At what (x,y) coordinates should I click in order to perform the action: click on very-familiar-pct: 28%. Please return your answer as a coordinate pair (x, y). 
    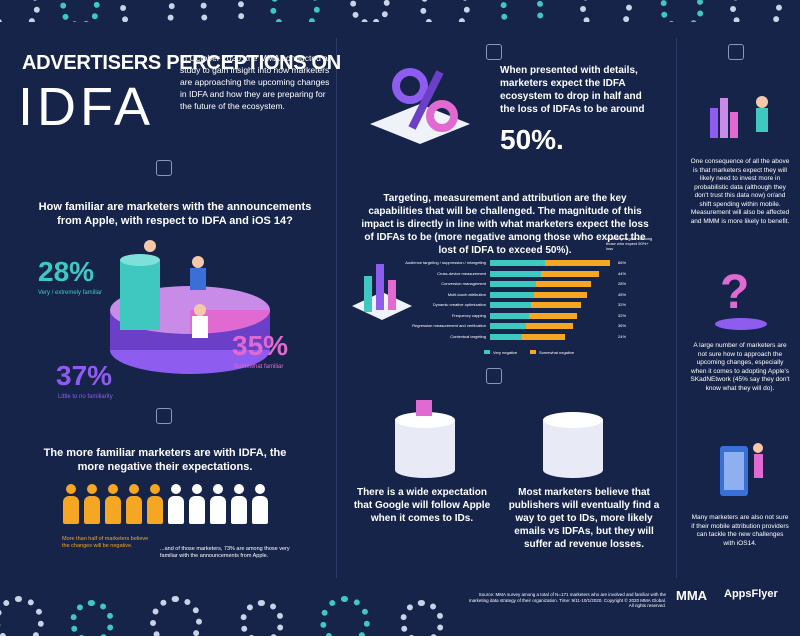
    Looking at the image, I should click on (66, 271).